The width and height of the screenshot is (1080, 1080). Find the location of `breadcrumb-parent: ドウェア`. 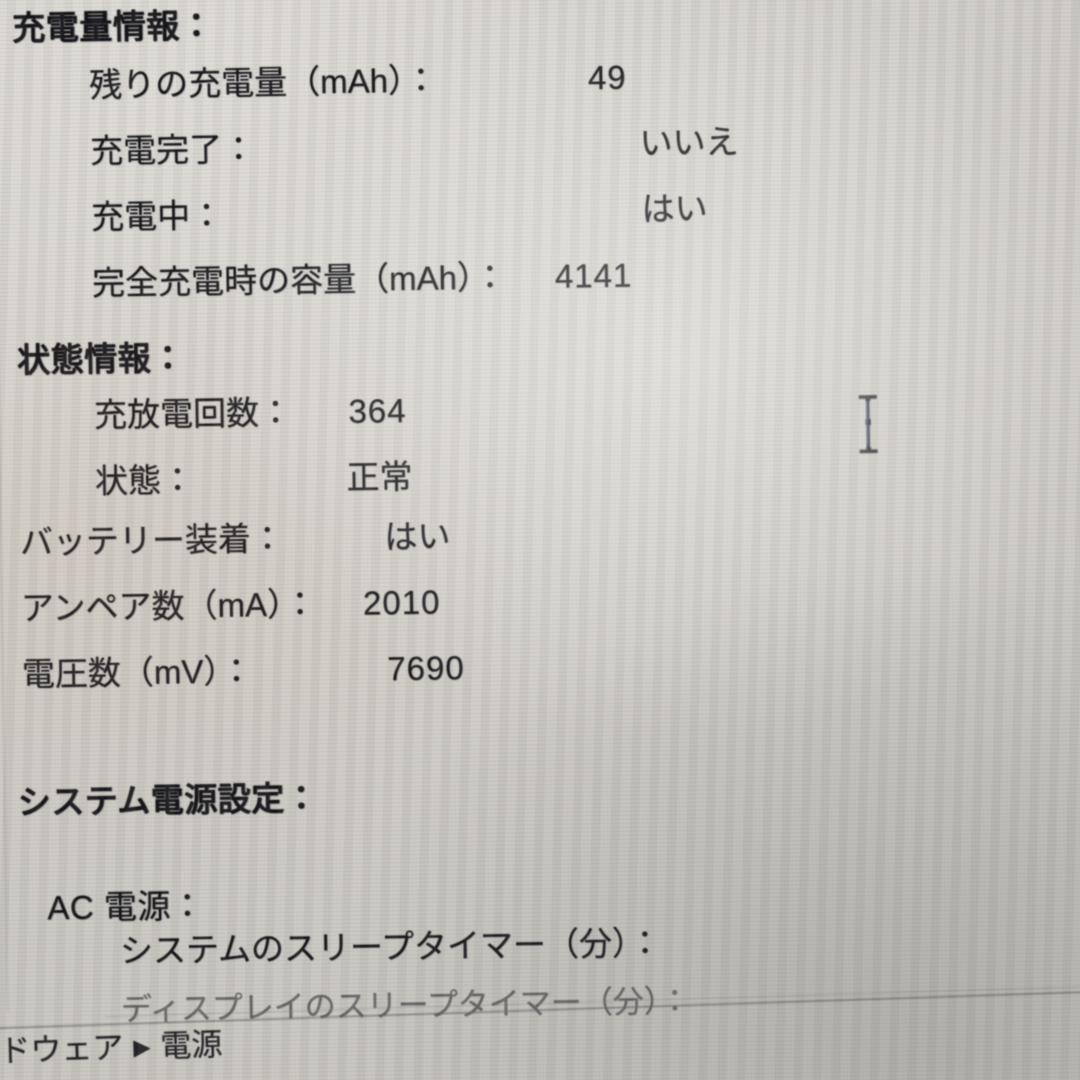

breadcrumb-parent: ドウェア is located at coordinates (62, 1049).